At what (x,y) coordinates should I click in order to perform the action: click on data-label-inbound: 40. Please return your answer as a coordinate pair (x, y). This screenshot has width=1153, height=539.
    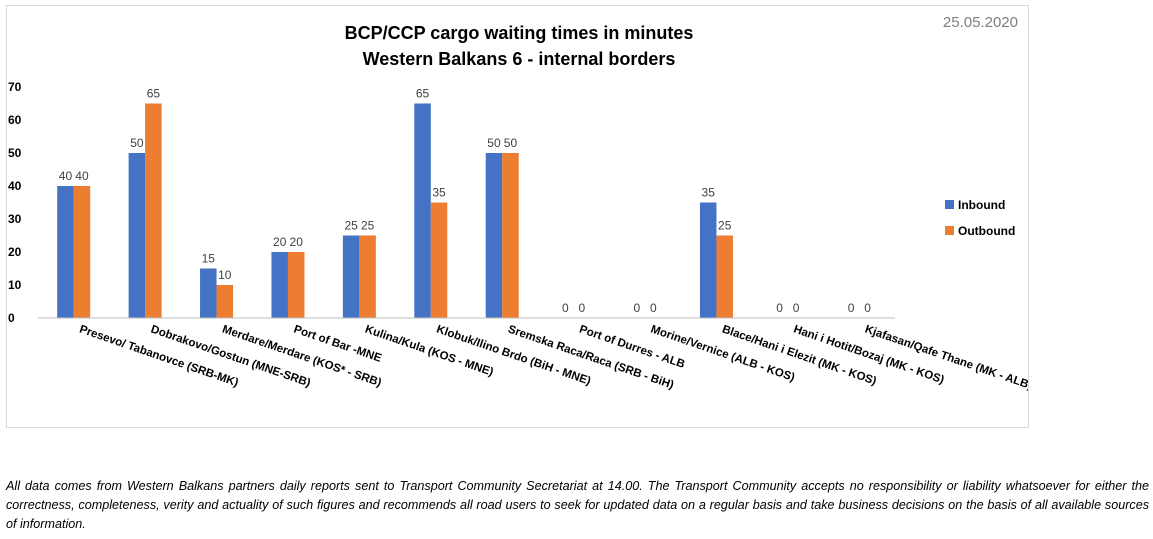
    Looking at the image, I should click on (66, 176).